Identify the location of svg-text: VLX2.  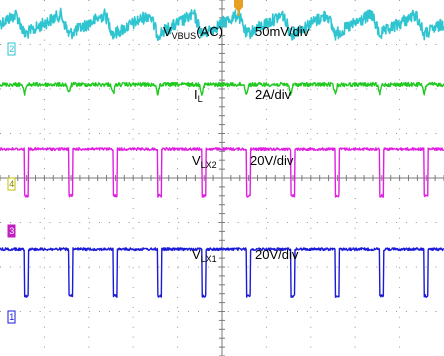
(204, 161).